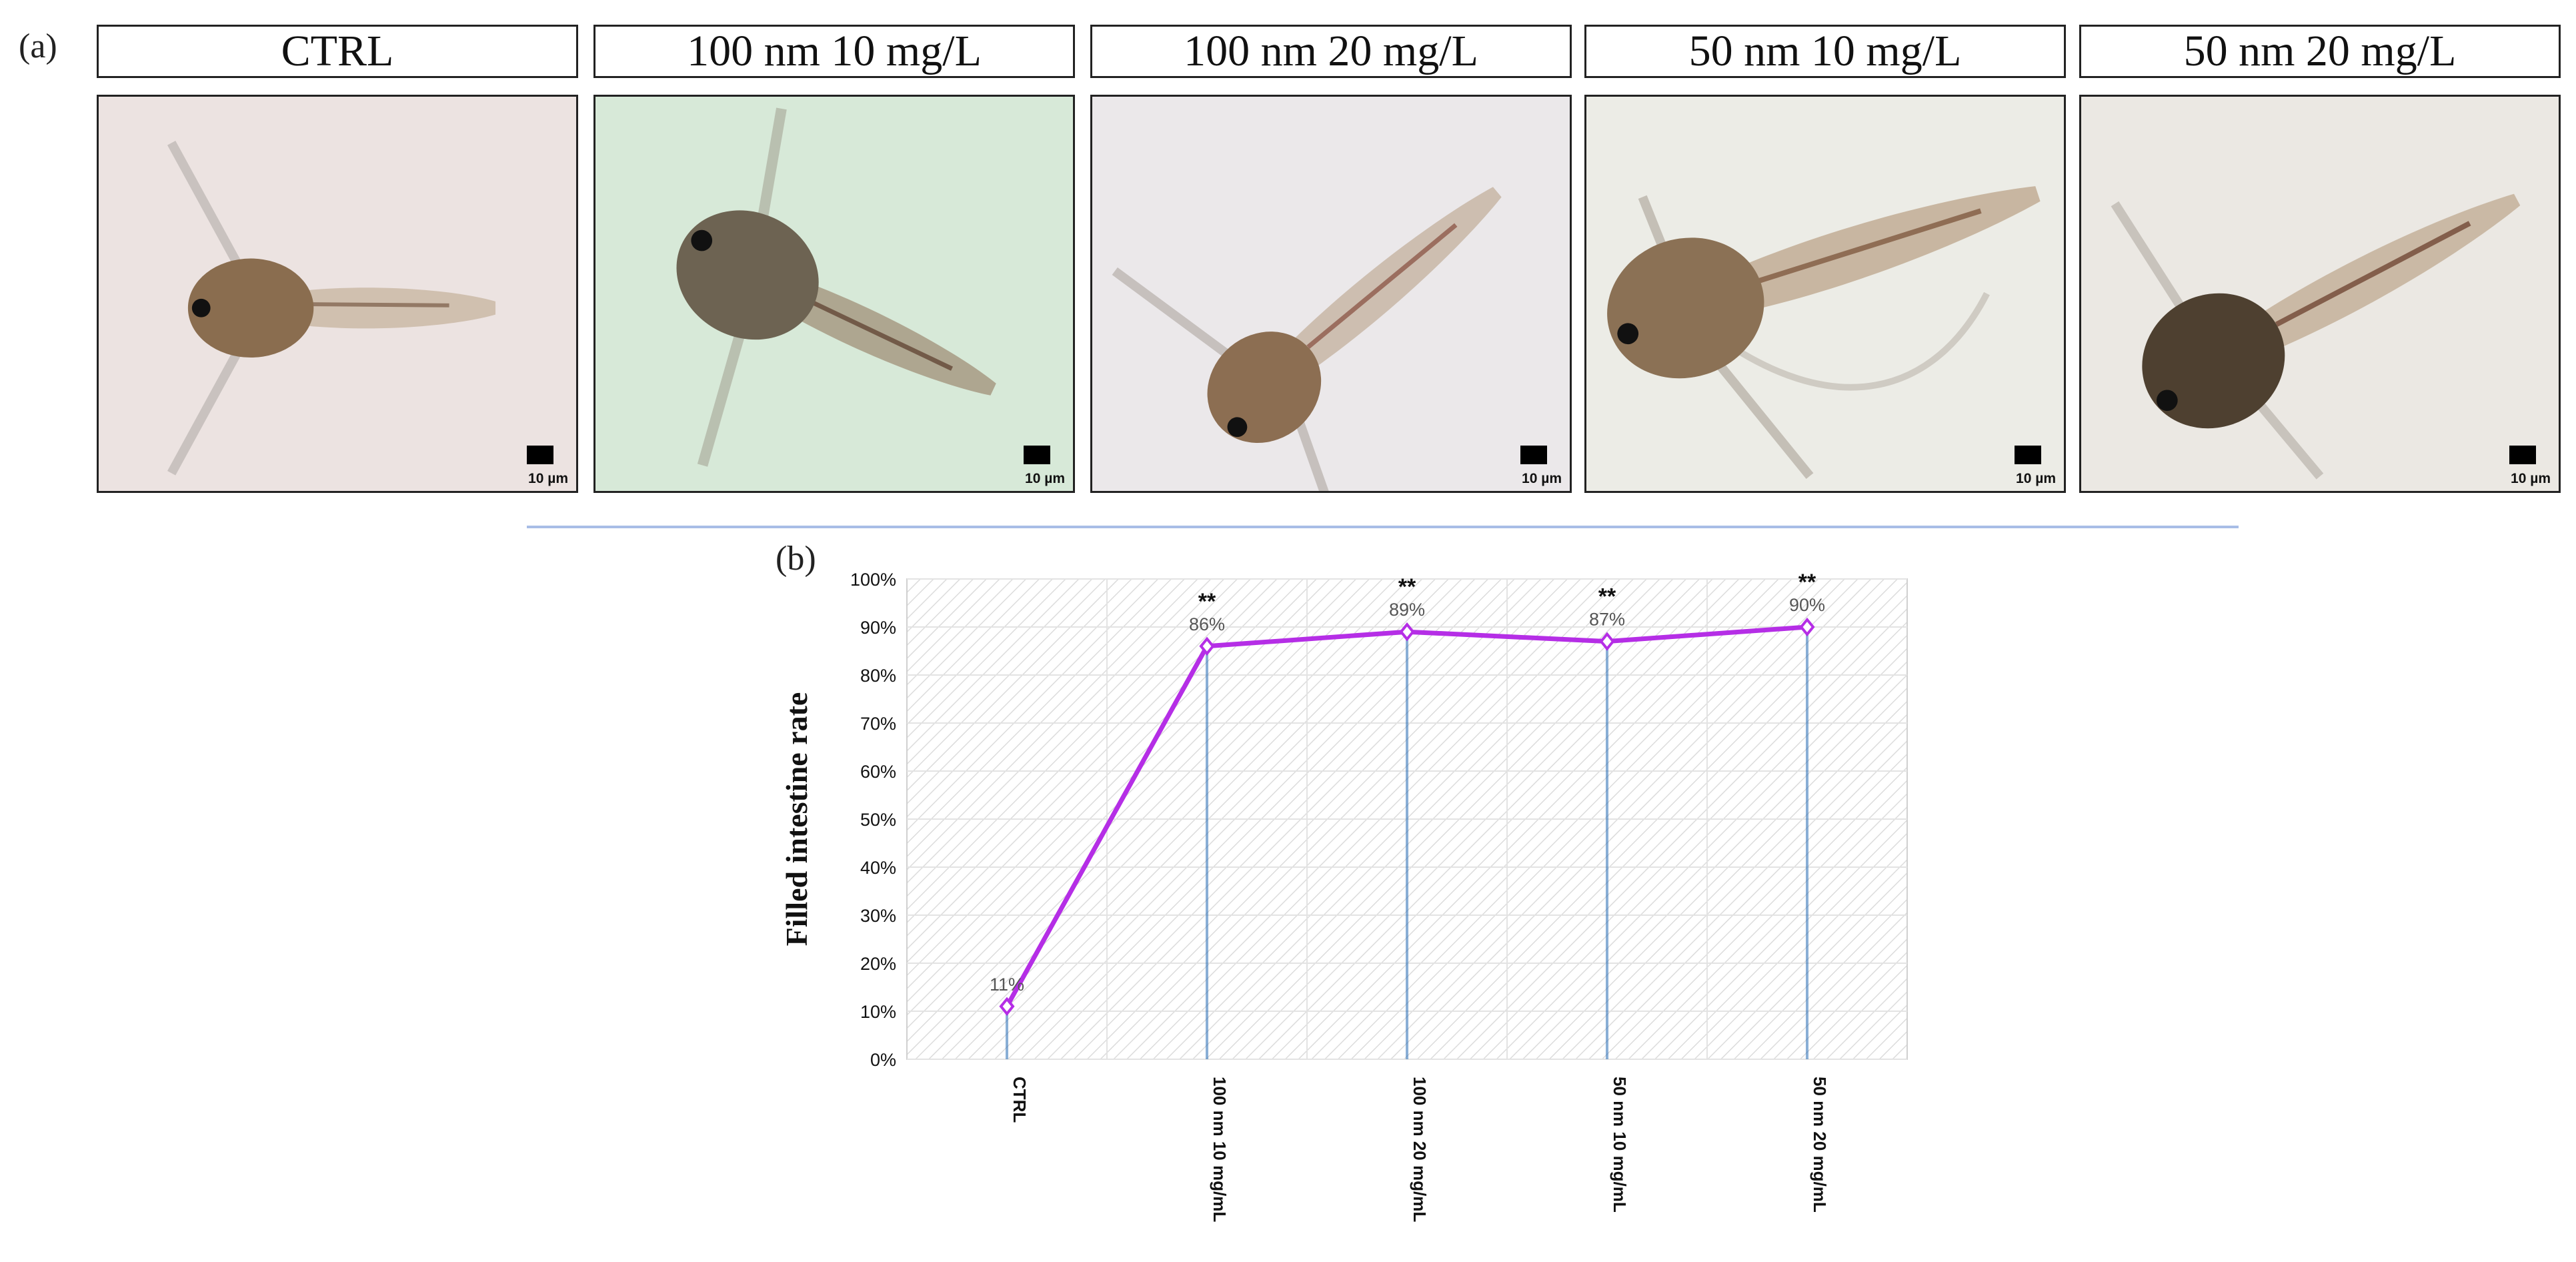 Image resolution: width=2576 pixels, height=1262 pixels. Describe the element at coordinates (878, 820) in the screenshot. I see `y-tick-label: 50%` at that location.